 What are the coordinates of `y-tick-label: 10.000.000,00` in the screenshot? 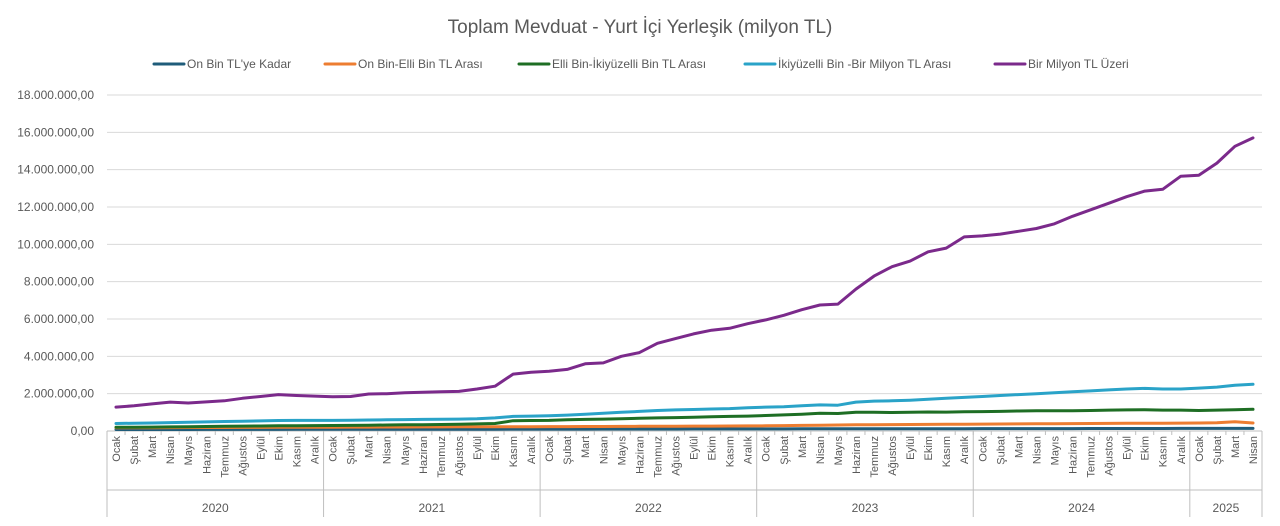 It's located at (55, 244).